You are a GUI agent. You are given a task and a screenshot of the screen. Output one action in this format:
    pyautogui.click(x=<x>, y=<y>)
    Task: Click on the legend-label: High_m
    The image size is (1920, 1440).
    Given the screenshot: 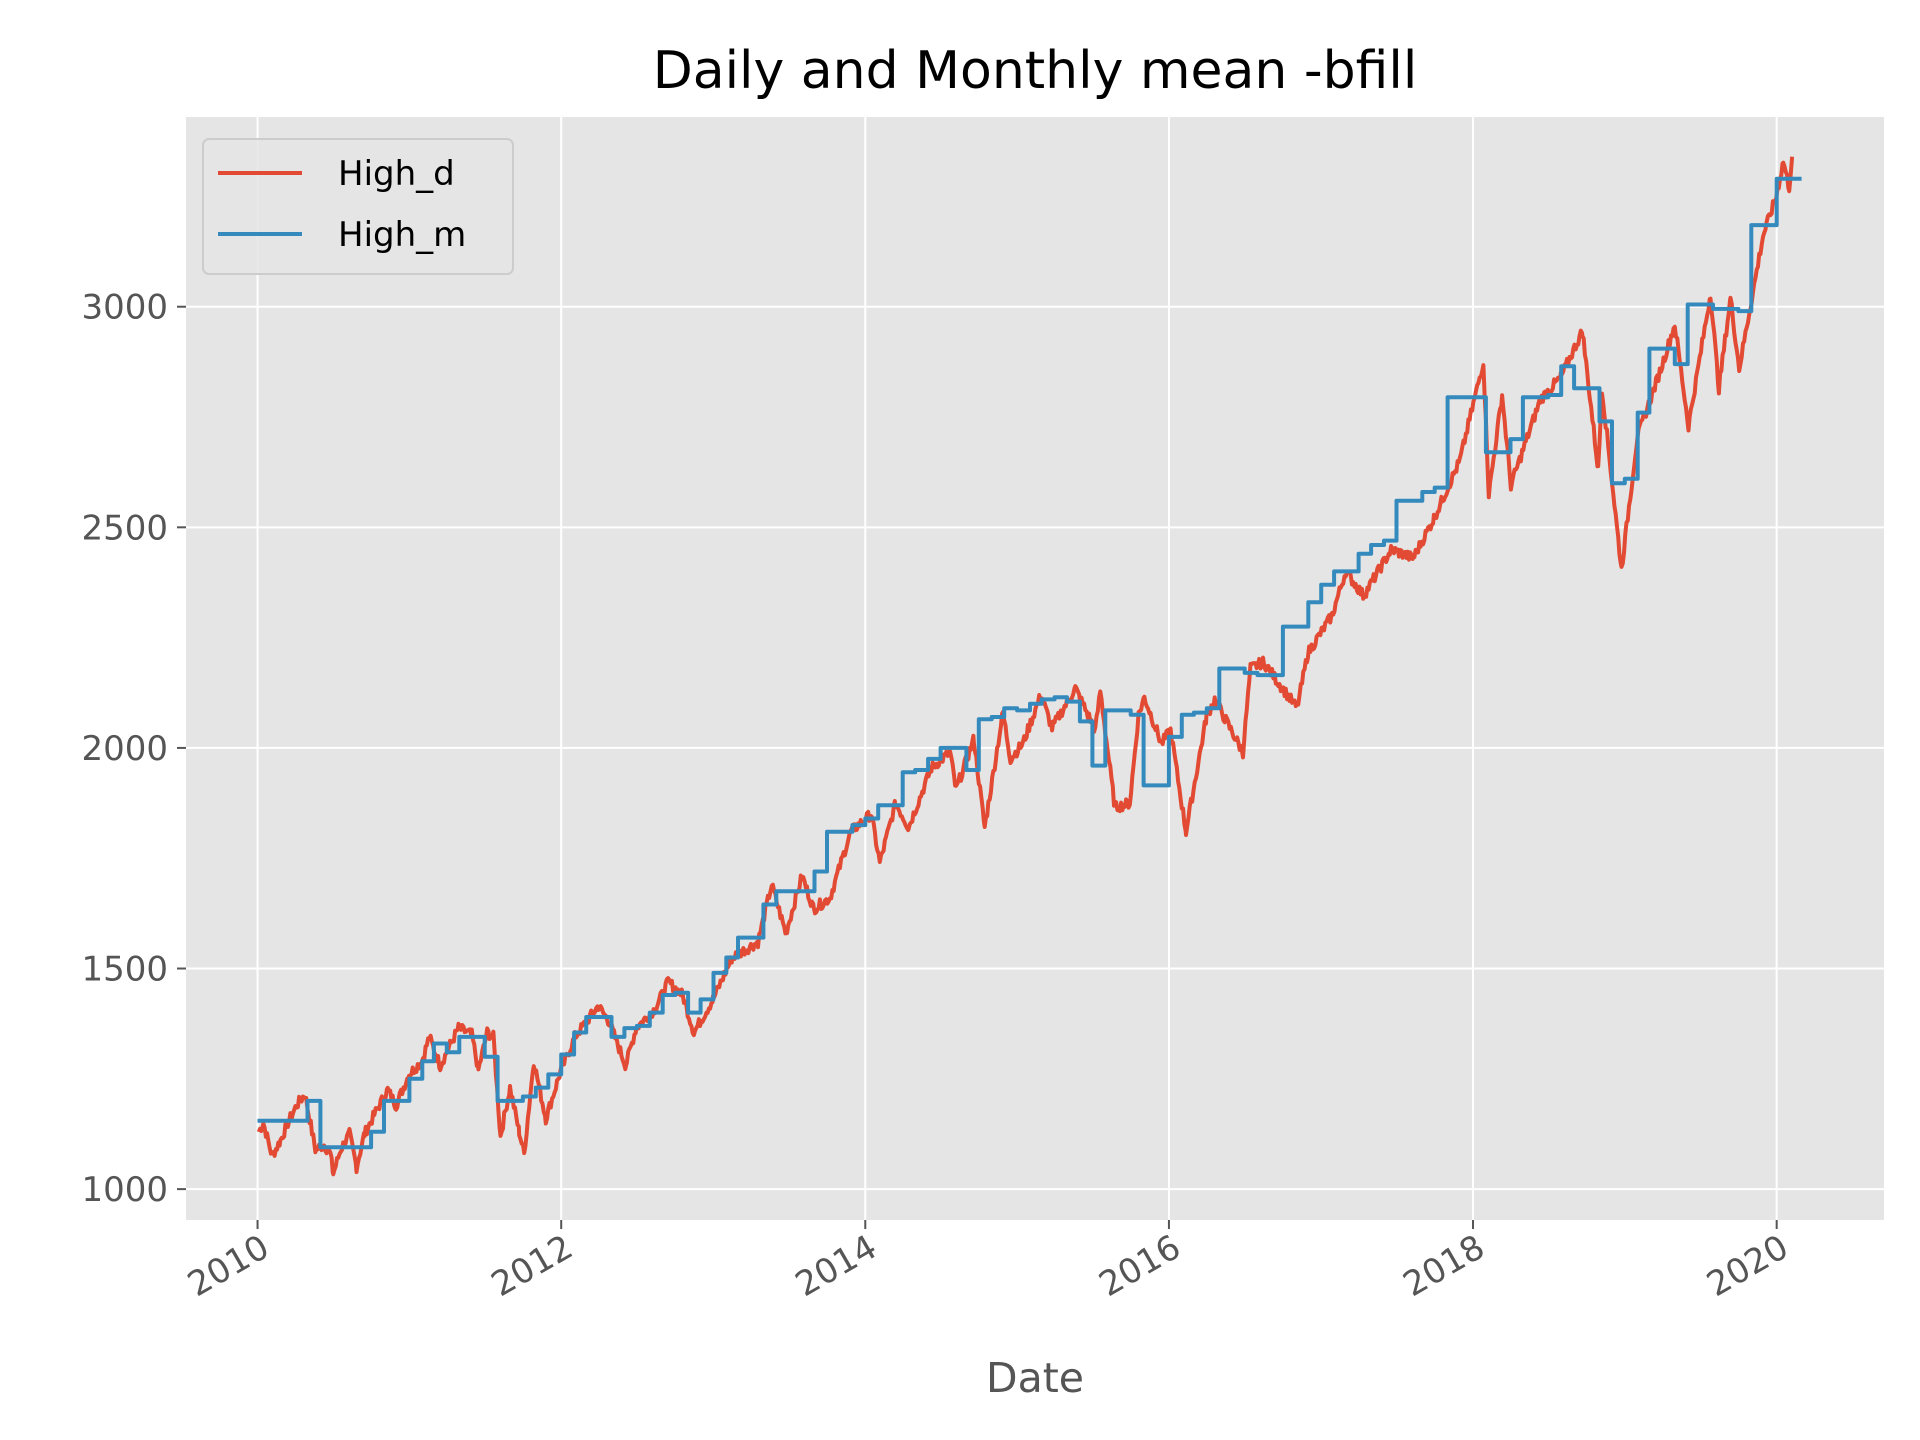 What is the action you would take?
    pyautogui.click(x=402, y=235)
    